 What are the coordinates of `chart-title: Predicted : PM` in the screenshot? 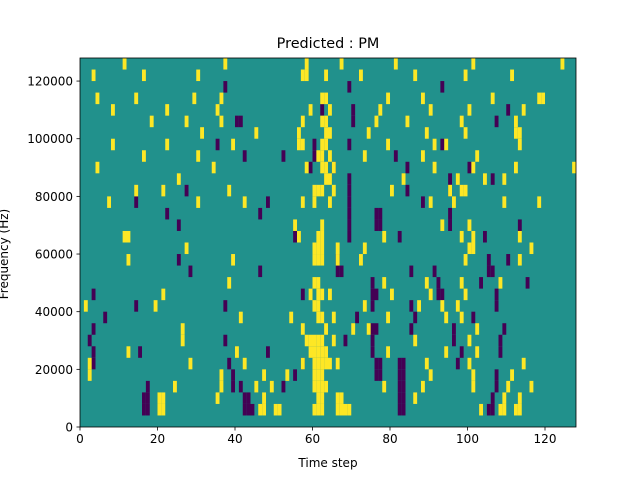 It's located at (328, 44).